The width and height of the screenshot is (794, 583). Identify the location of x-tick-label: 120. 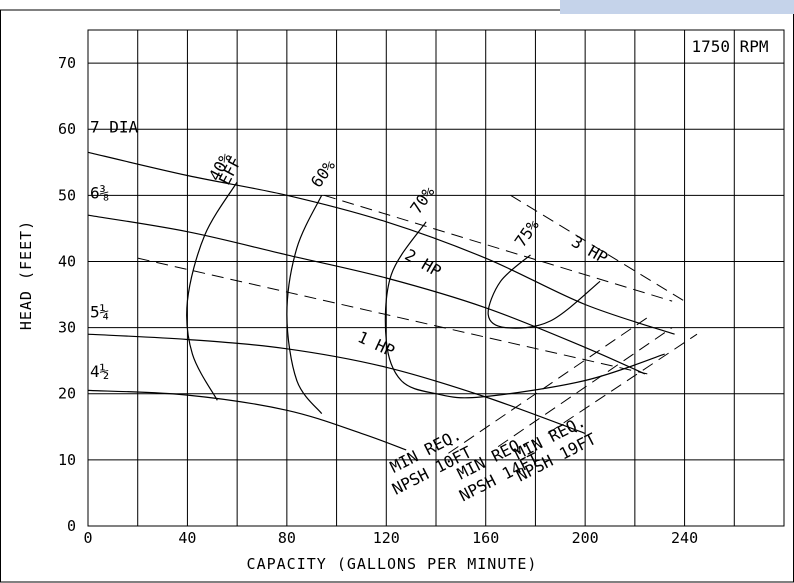
(386, 538).